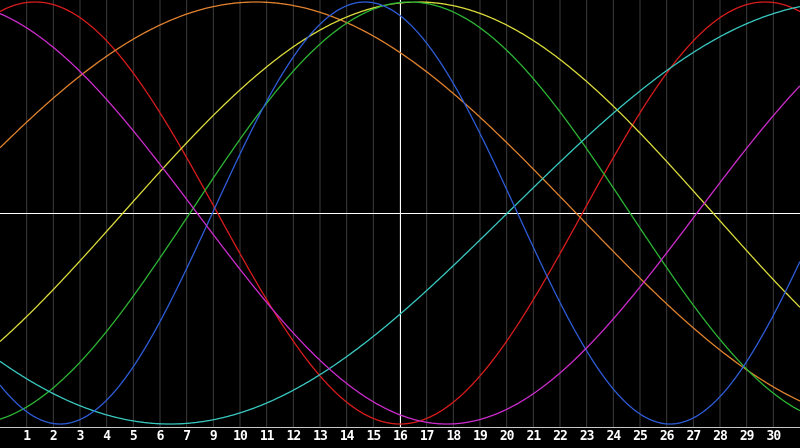 Image resolution: width=800 pixels, height=448 pixels. I want to click on x-axis-label-17: 17, so click(427, 436).